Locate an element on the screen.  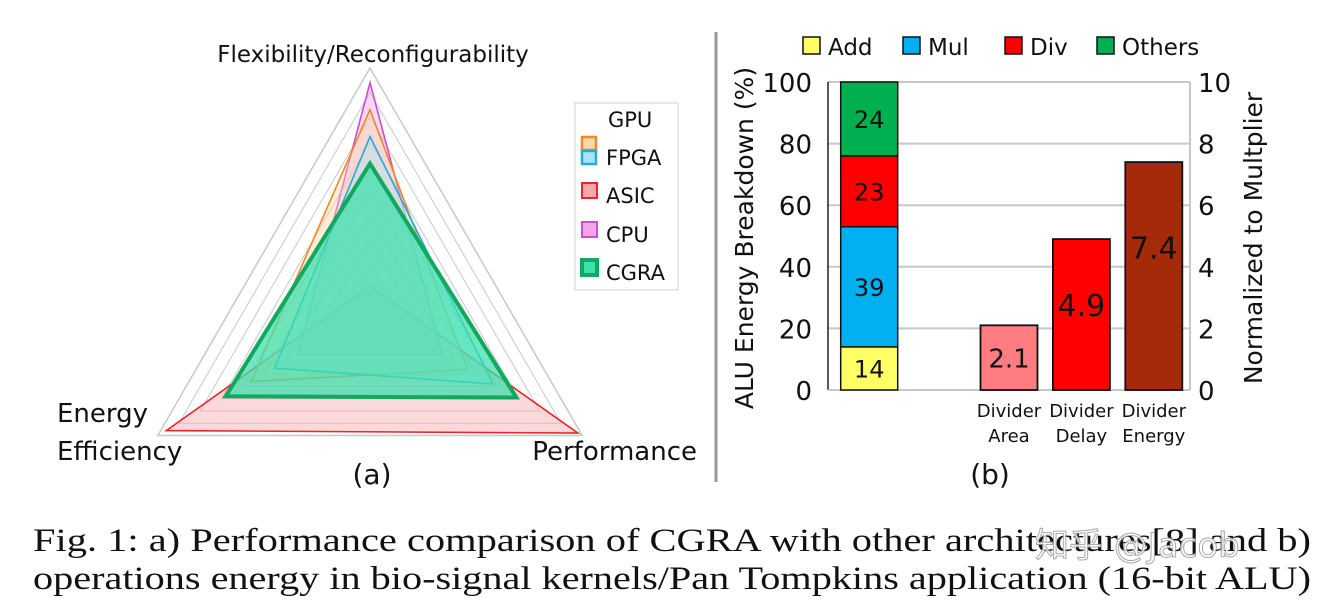
bar-value-label: 2.1 is located at coordinates (1008, 360).